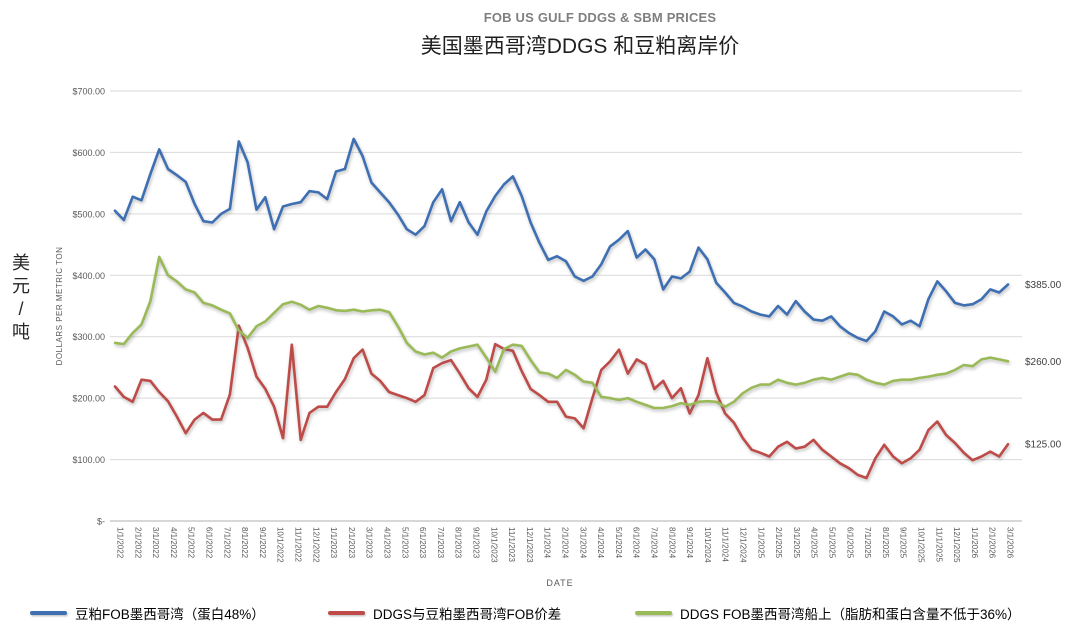 Image resolution: width=1080 pixels, height=633 pixels. What do you see at coordinates (1043, 285) in the screenshot?
I see `end-value-label-sbm: $385.00` at bounding box center [1043, 285].